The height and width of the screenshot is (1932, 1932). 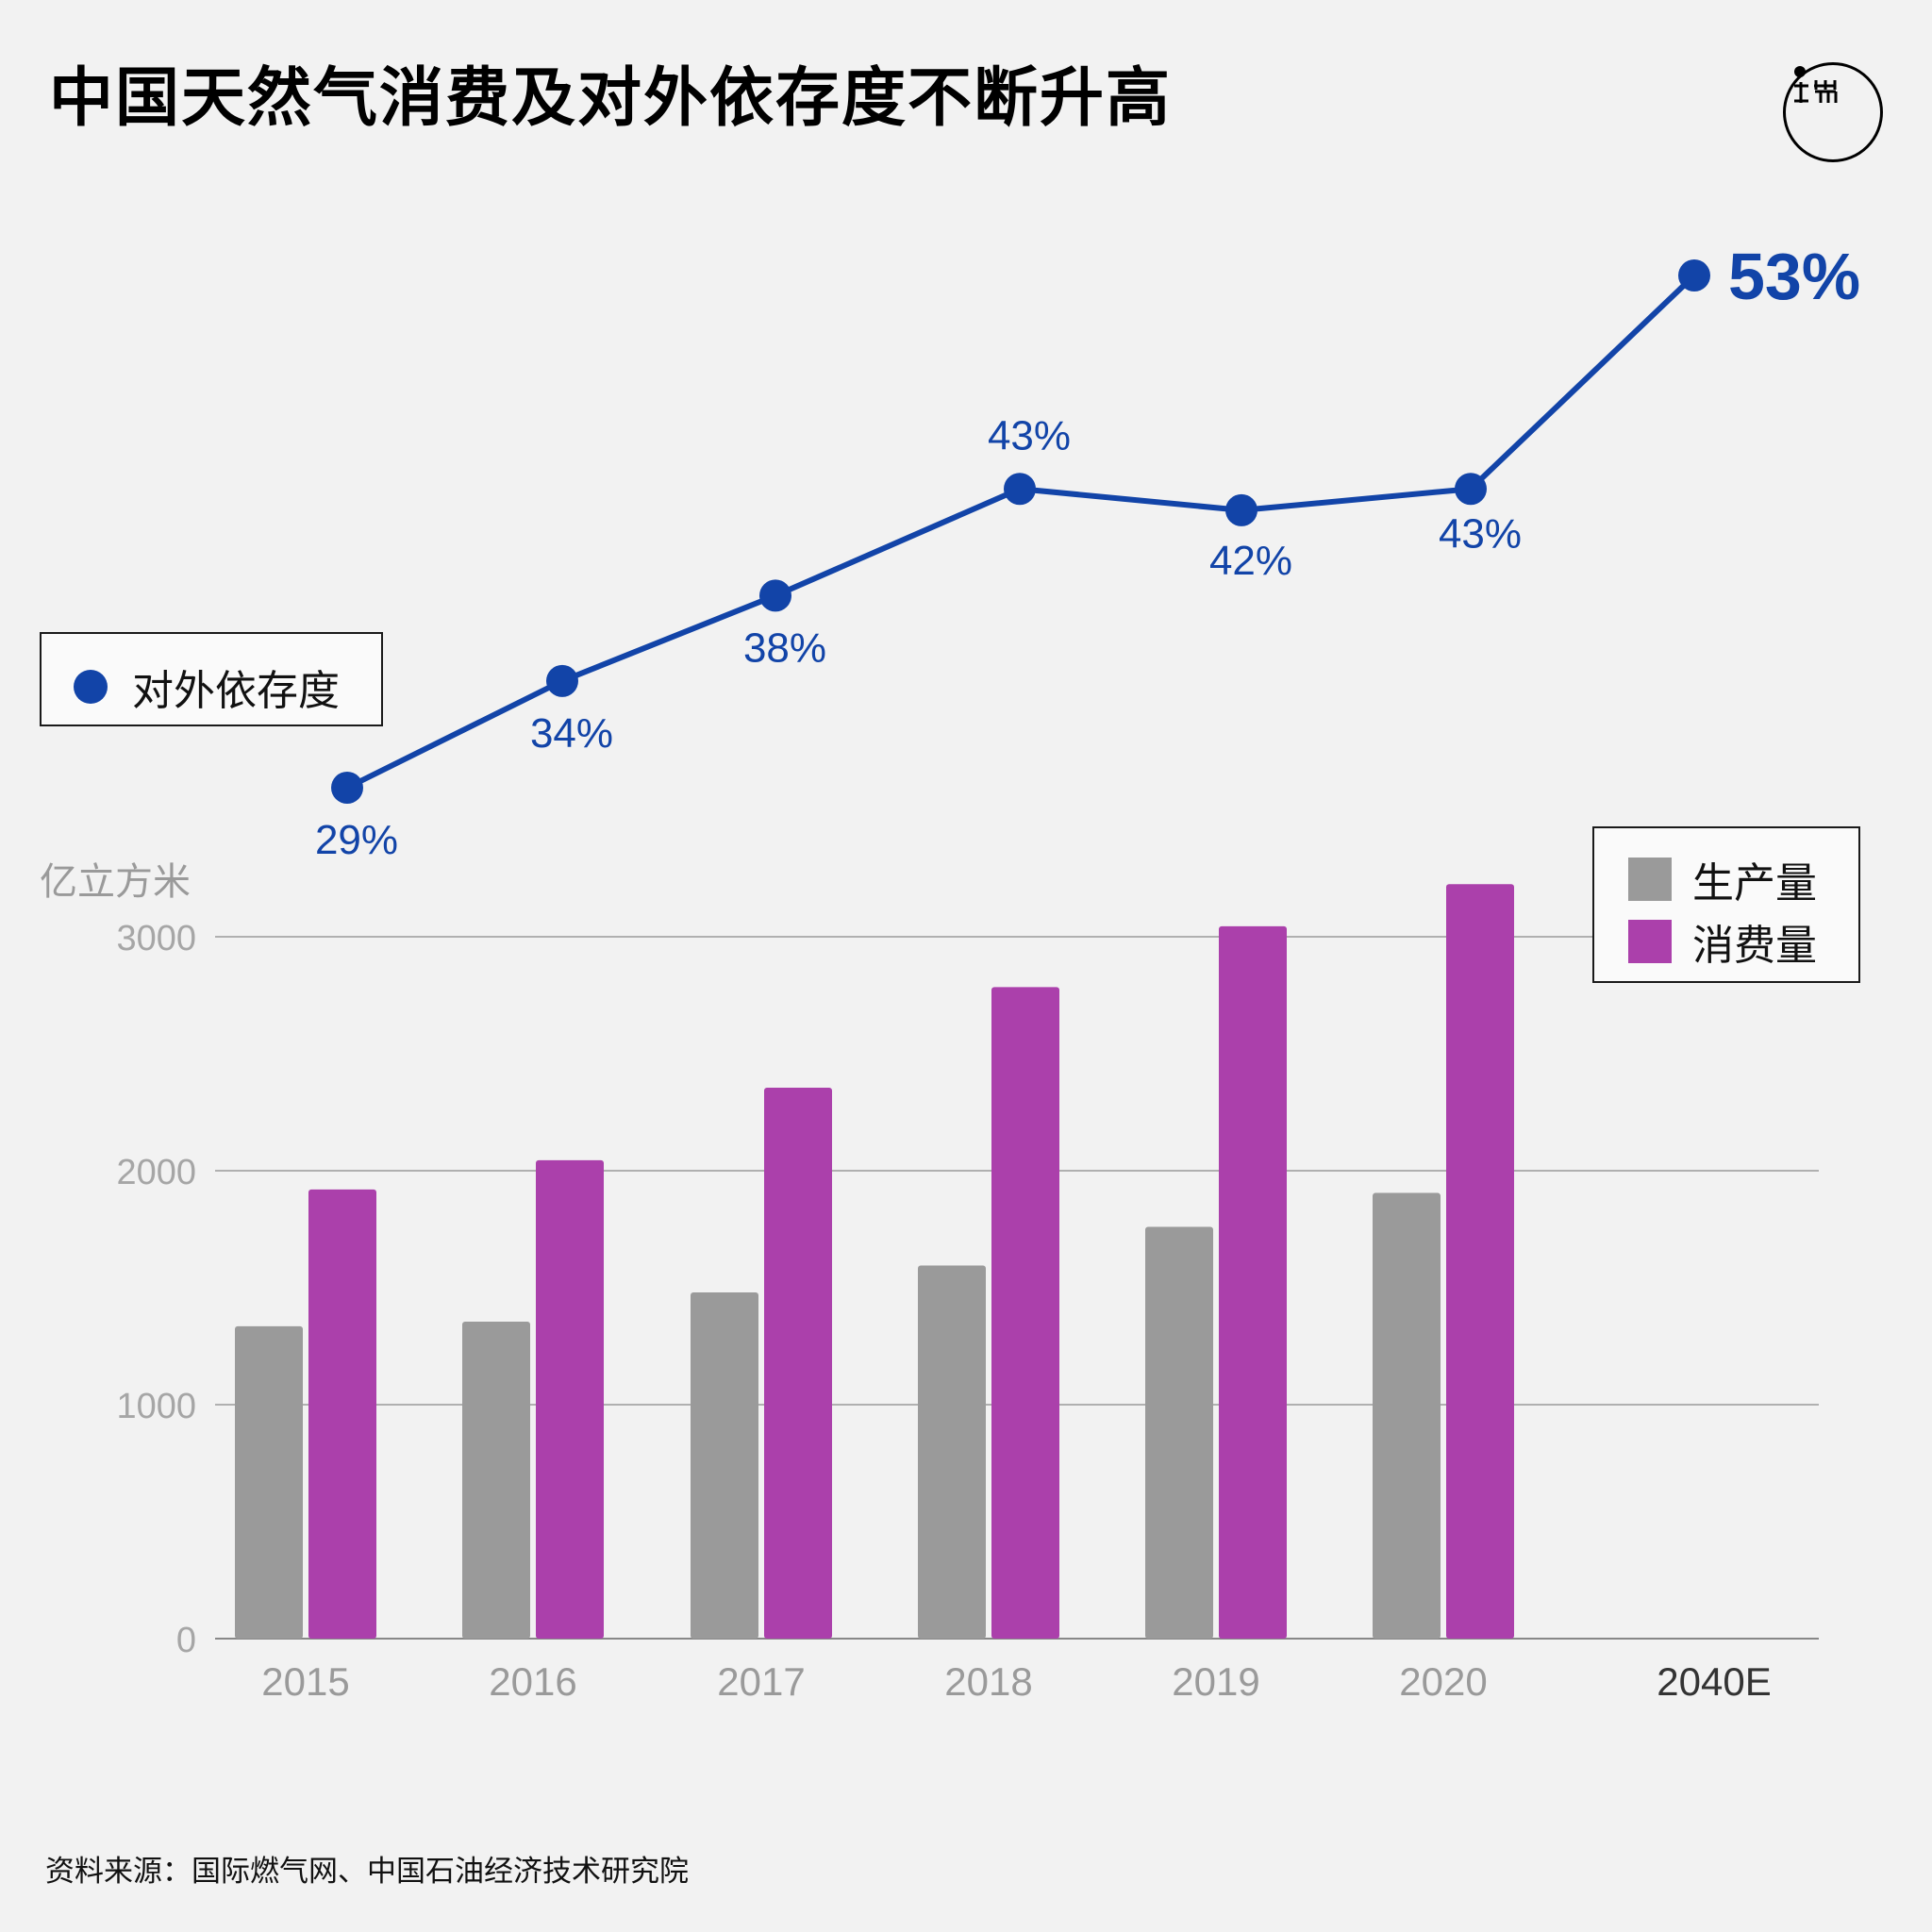 I want to click on line-legend: 对外依存度, so click(x=212, y=679).